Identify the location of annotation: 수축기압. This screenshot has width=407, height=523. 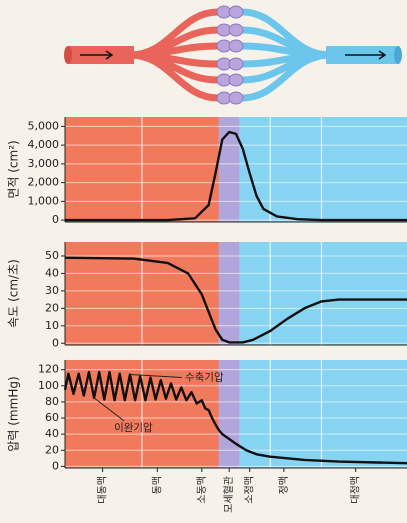
(204, 377).